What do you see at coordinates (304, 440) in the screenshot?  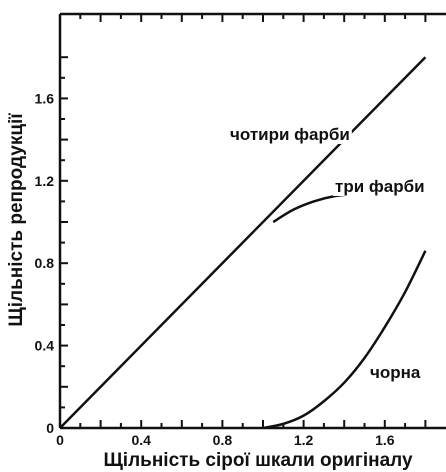 I see `x-tick-label: 1.2` at bounding box center [304, 440].